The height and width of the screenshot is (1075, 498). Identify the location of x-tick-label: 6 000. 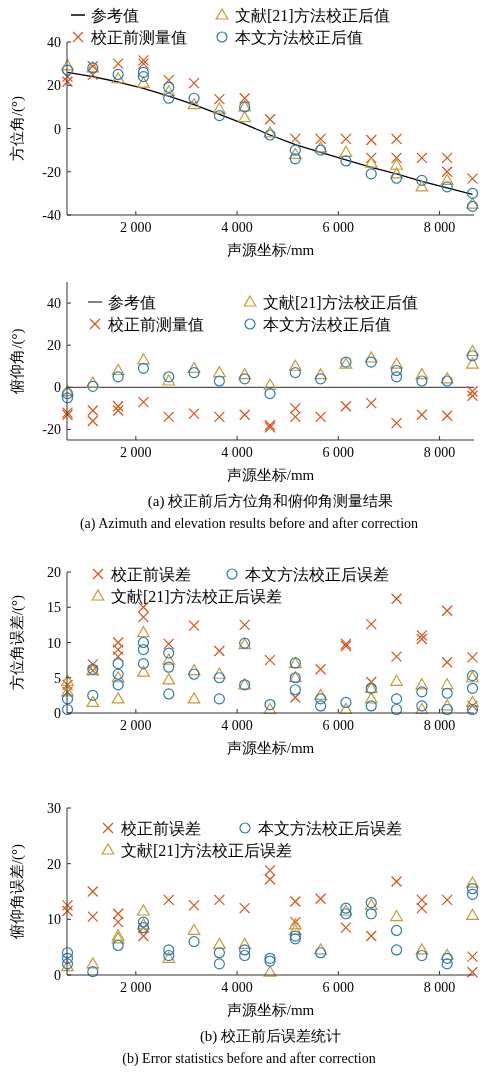
(338, 725).